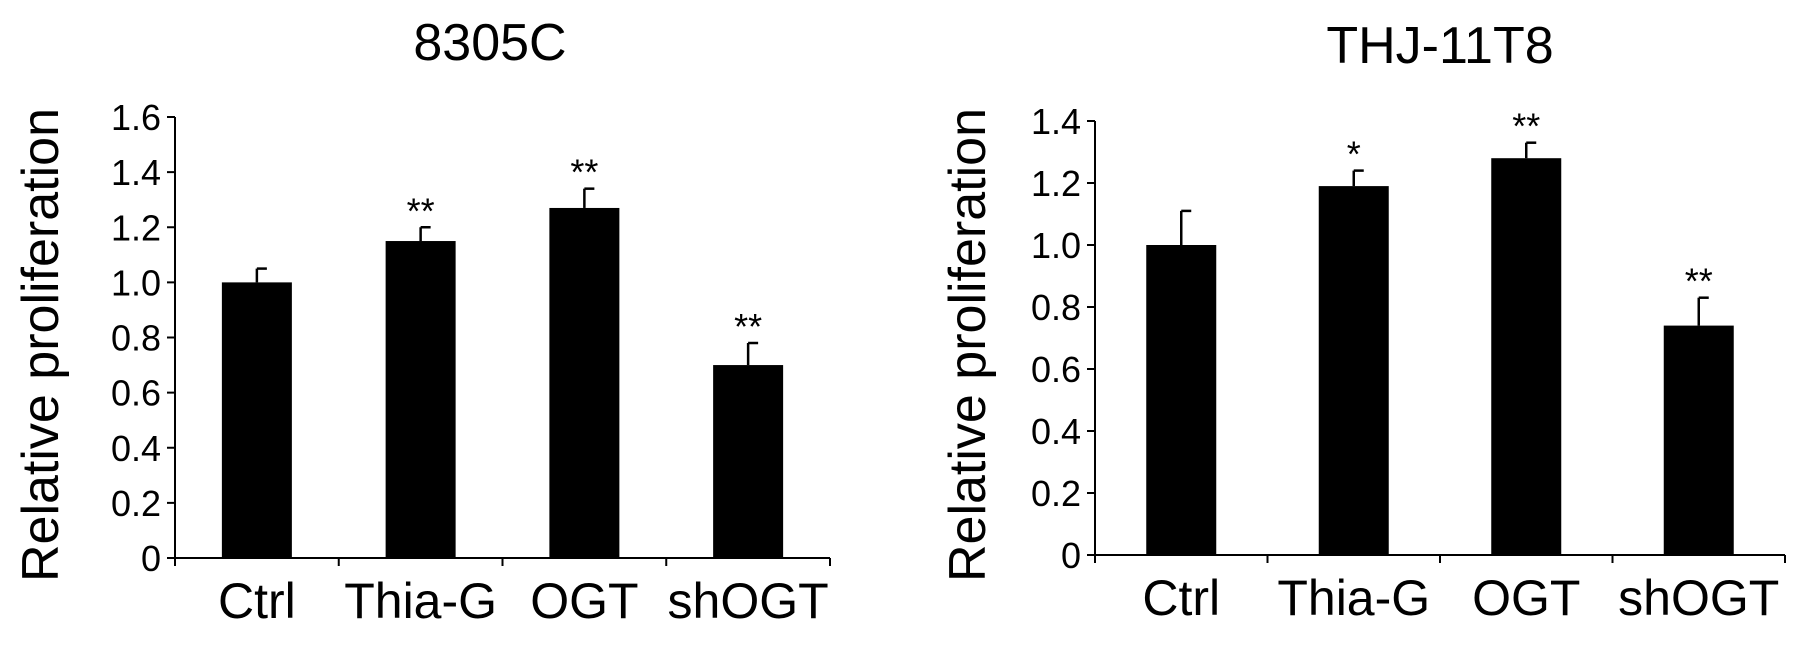  Describe the element at coordinates (1354, 154) in the screenshot. I see `significance-marker: *` at that location.